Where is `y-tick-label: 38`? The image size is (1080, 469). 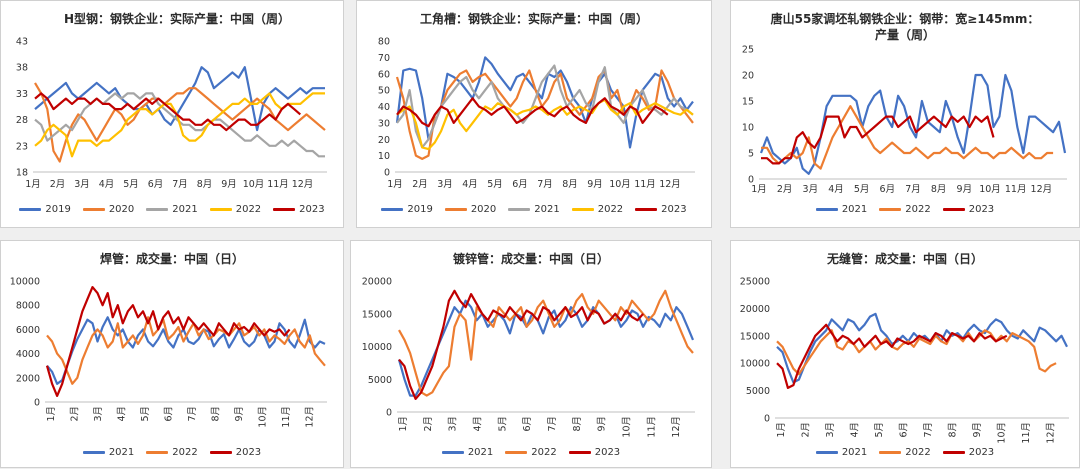
y-tick-label: 38 is located at coordinates (22, 68).